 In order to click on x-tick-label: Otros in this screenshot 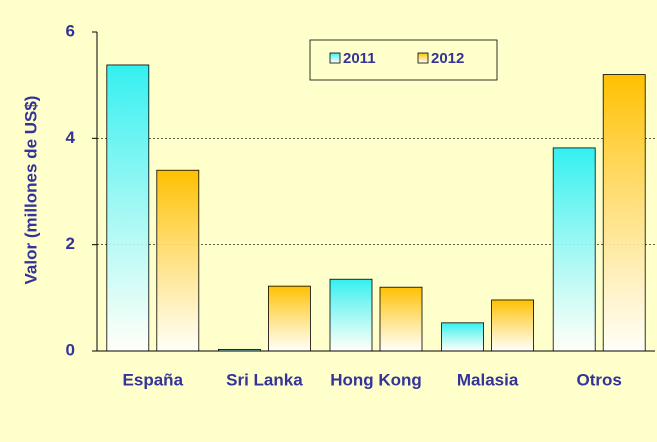, I will do `click(599, 379)`.